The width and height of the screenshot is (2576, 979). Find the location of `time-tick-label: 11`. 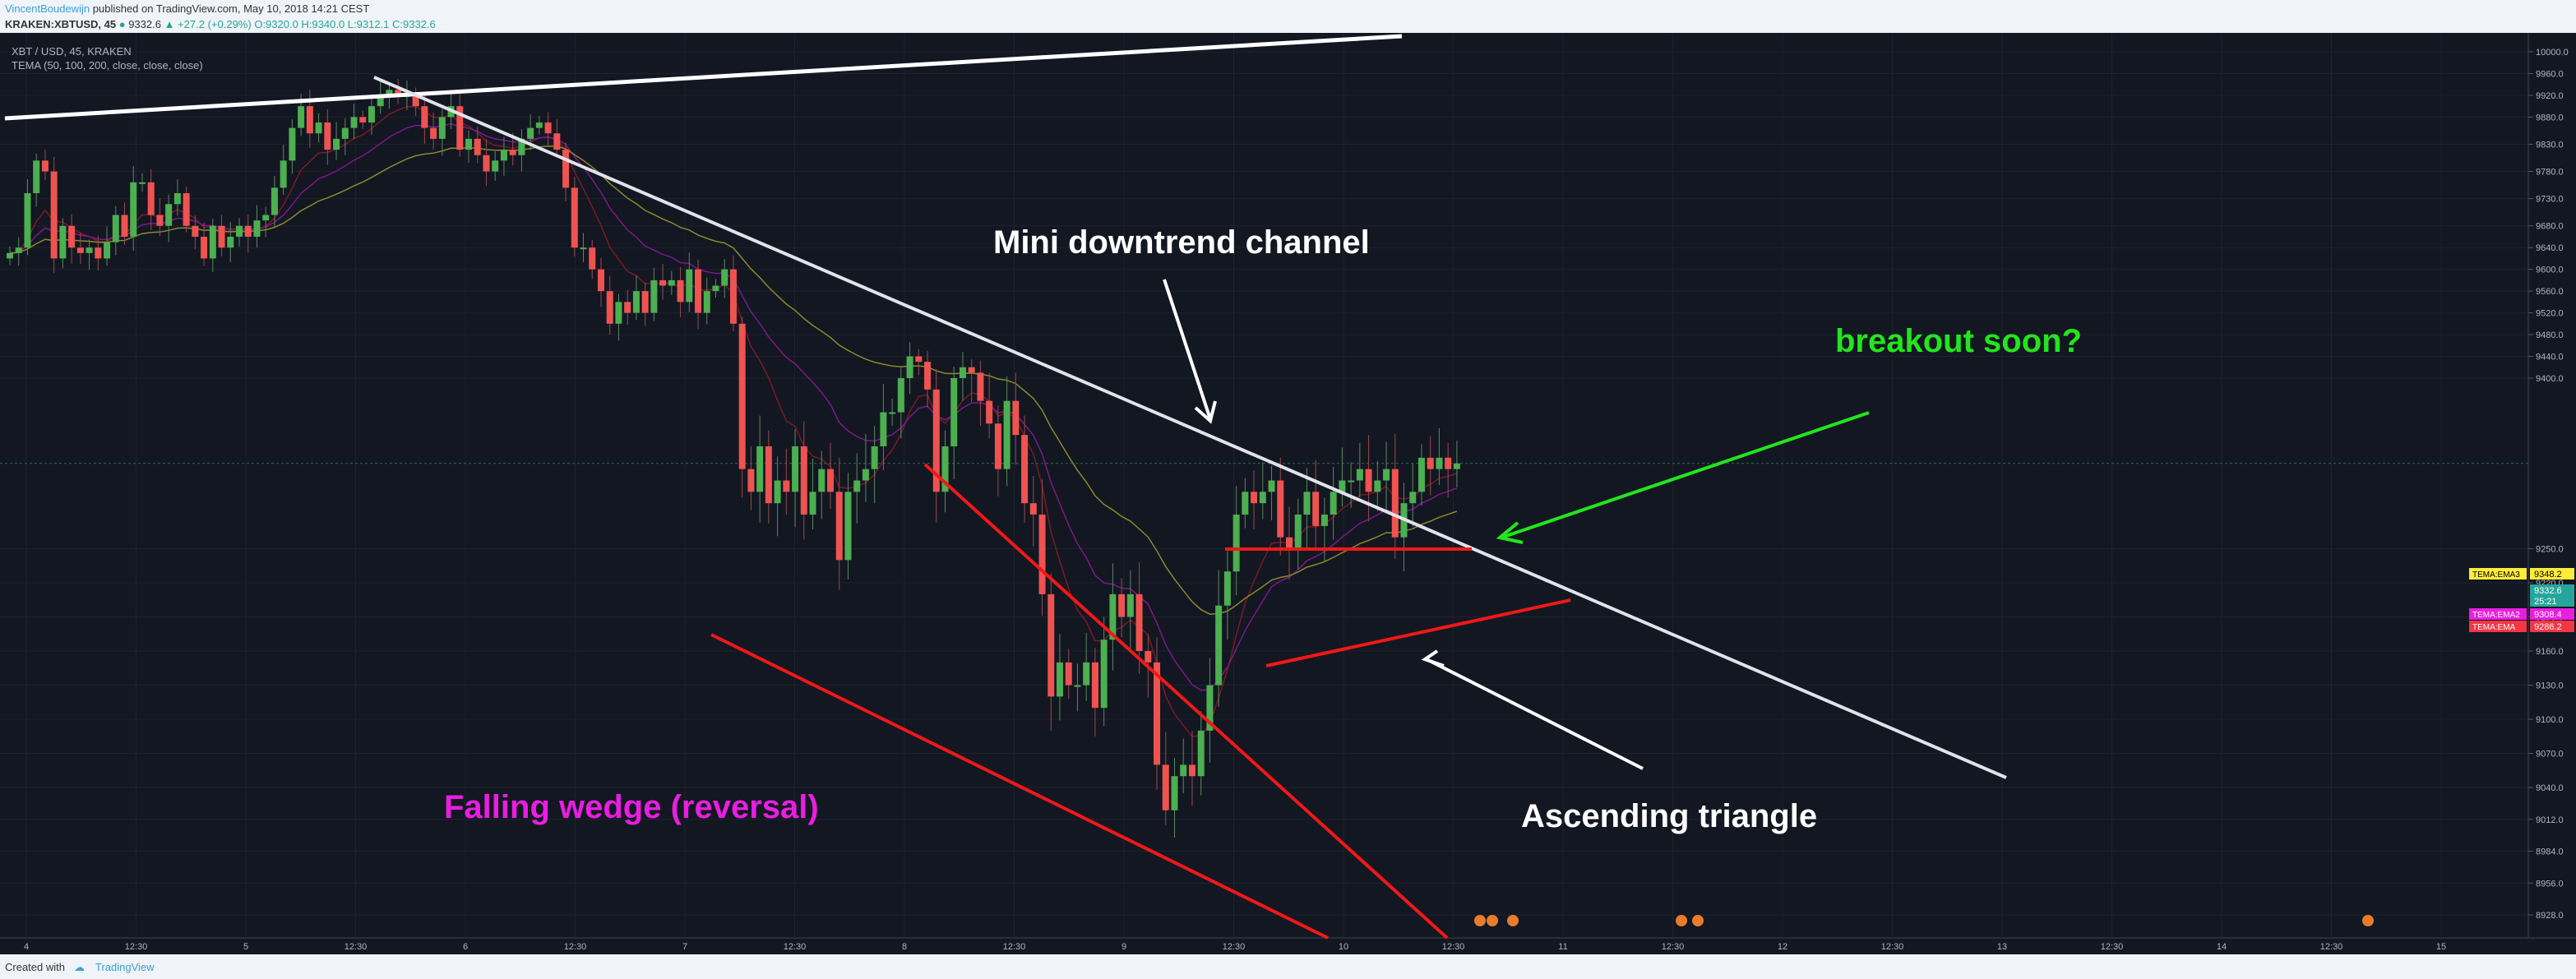

time-tick-label: 11 is located at coordinates (1562, 947).